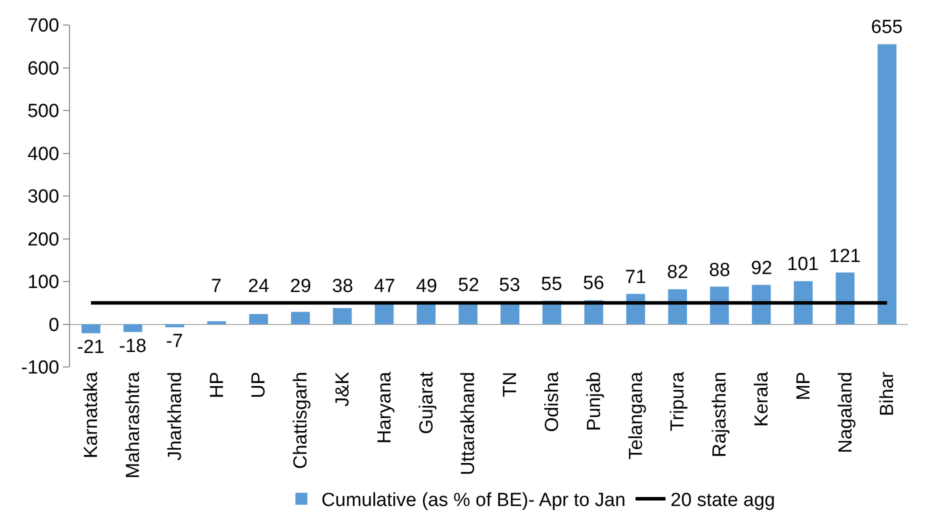  I want to click on x-tick-label: Odisha, so click(553, 401).